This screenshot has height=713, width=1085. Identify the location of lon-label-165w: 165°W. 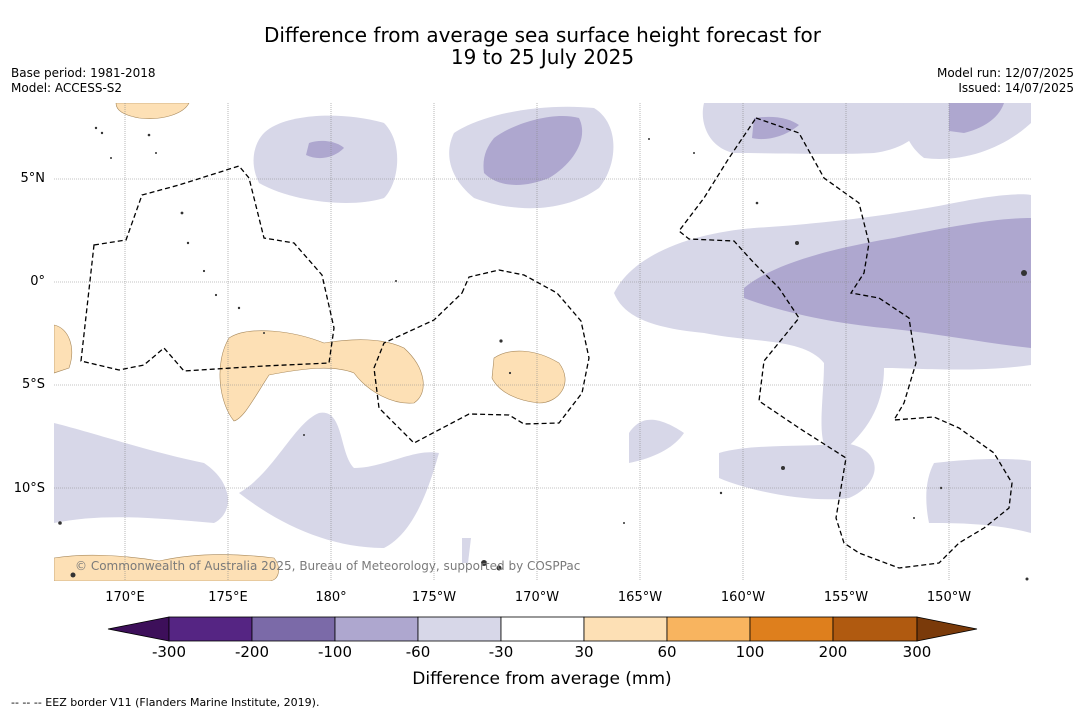
(640, 597).